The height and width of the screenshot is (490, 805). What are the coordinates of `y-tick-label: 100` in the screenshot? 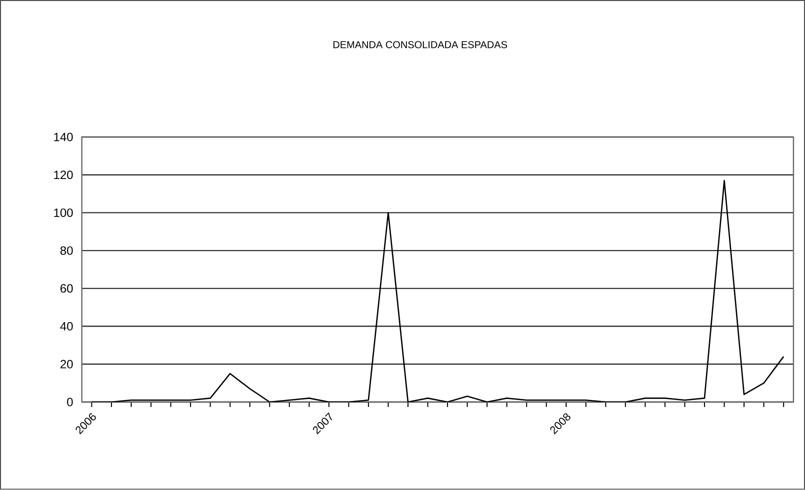 It's located at (63, 213).